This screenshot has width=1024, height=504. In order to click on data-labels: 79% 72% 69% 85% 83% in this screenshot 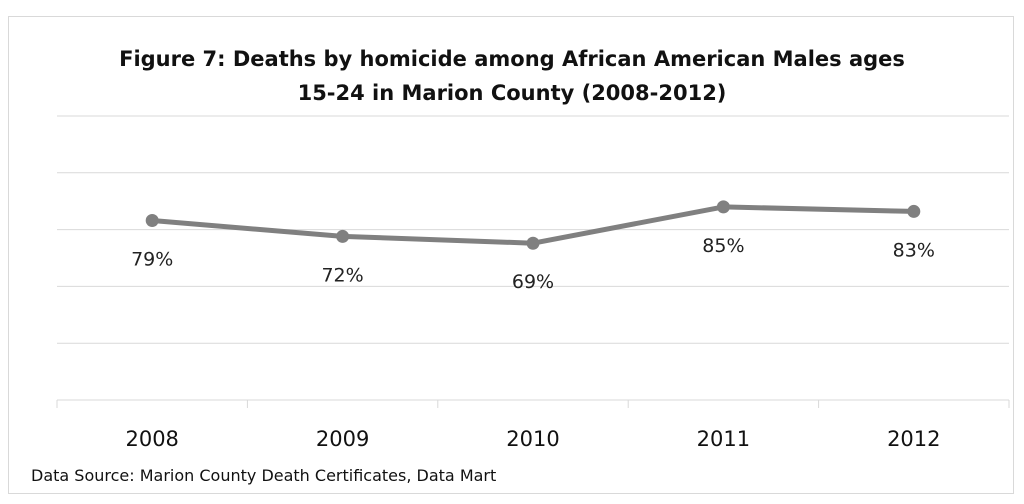, I will do `click(533, 264)`.